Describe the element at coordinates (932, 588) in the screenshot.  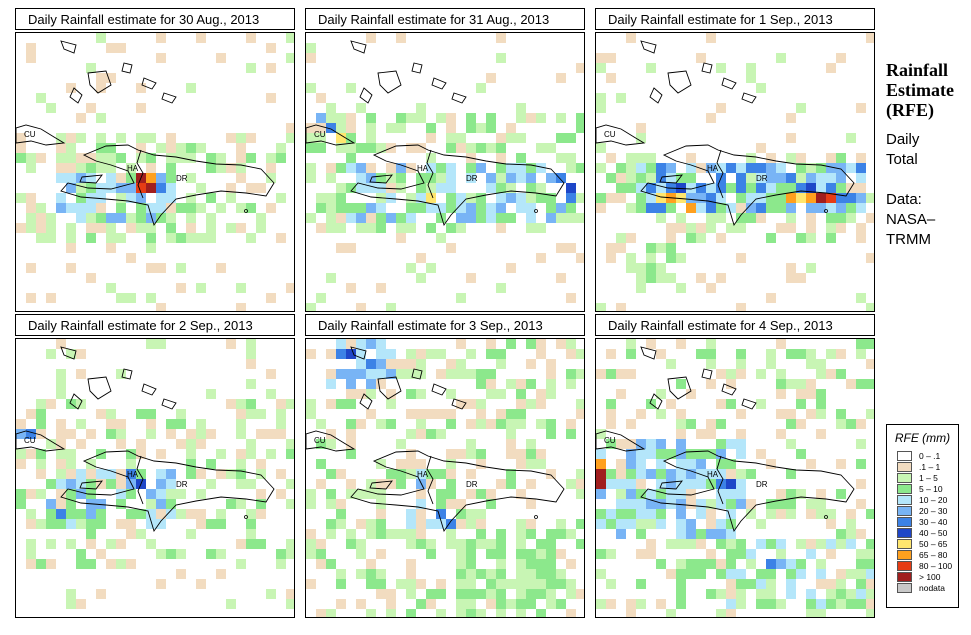
I see `legend-label: nodata` at that location.